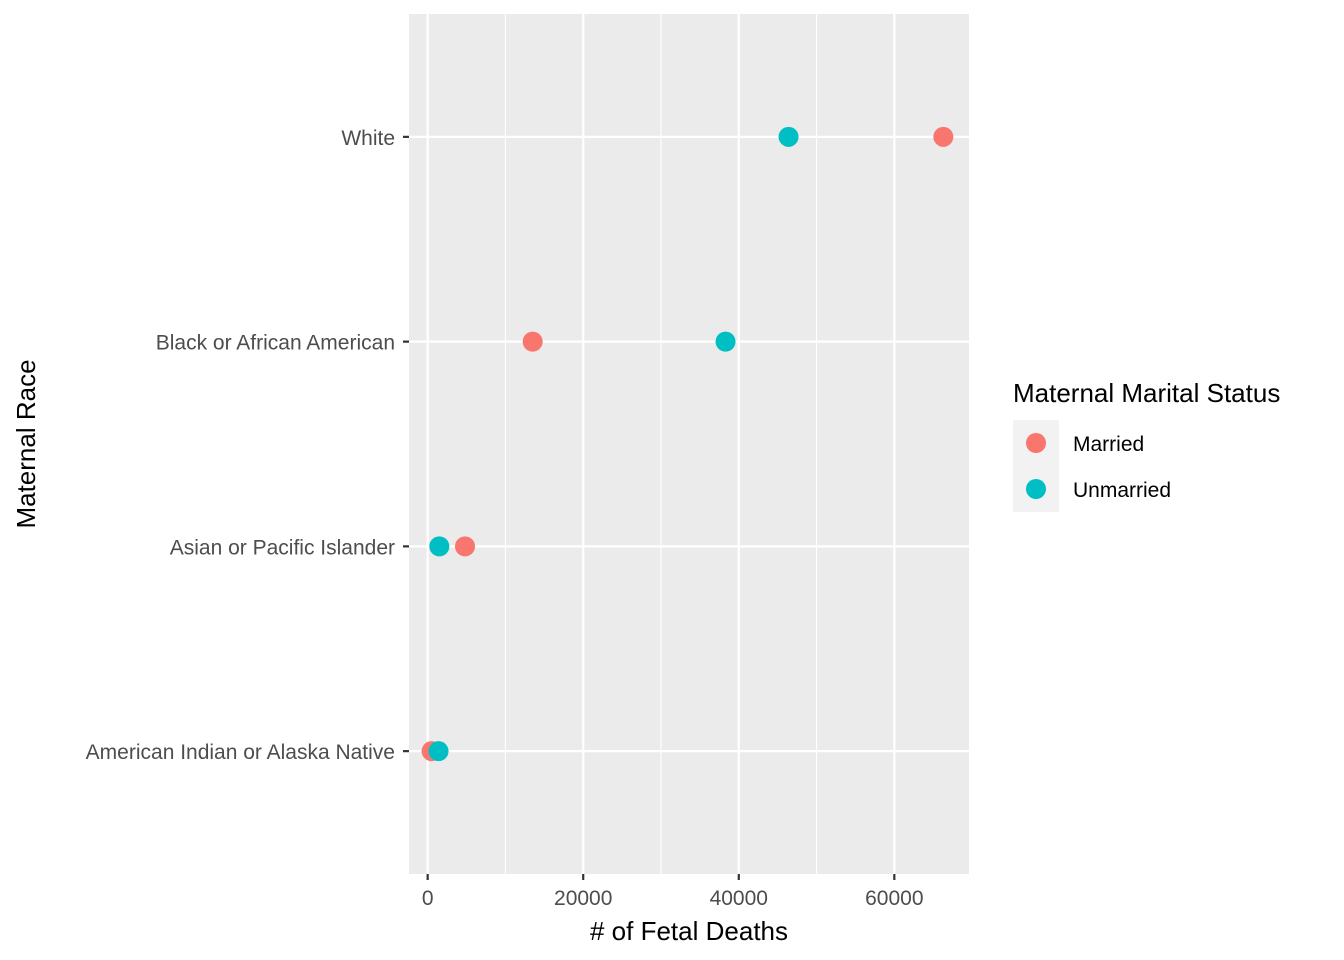  I want to click on x-tick-label: 40000, so click(739, 898).